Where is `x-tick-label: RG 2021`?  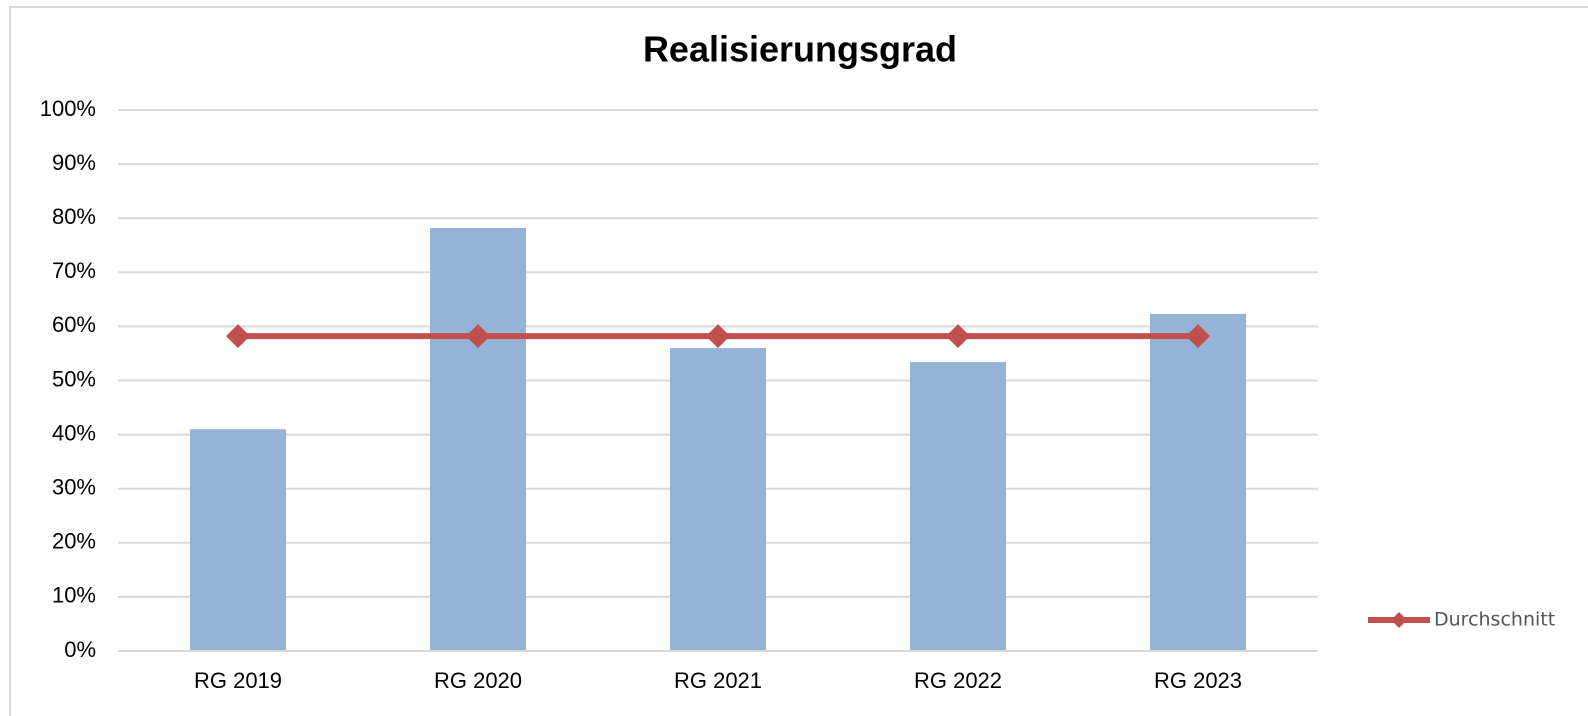
x-tick-label: RG 2021 is located at coordinates (718, 680).